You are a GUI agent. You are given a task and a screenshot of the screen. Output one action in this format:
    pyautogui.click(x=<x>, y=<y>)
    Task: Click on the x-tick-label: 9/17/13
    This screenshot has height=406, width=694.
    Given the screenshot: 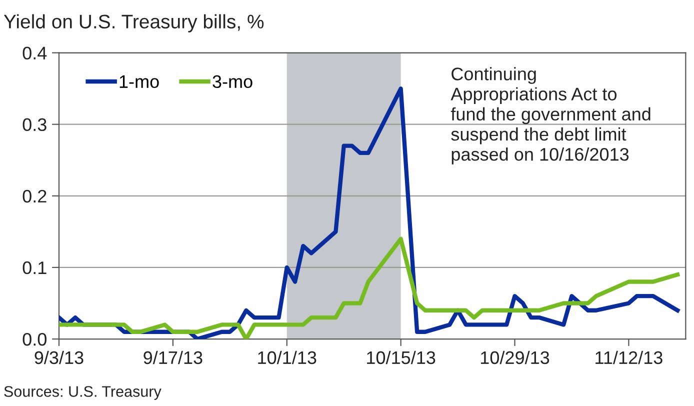 What is the action you would take?
    pyautogui.click(x=173, y=357)
    